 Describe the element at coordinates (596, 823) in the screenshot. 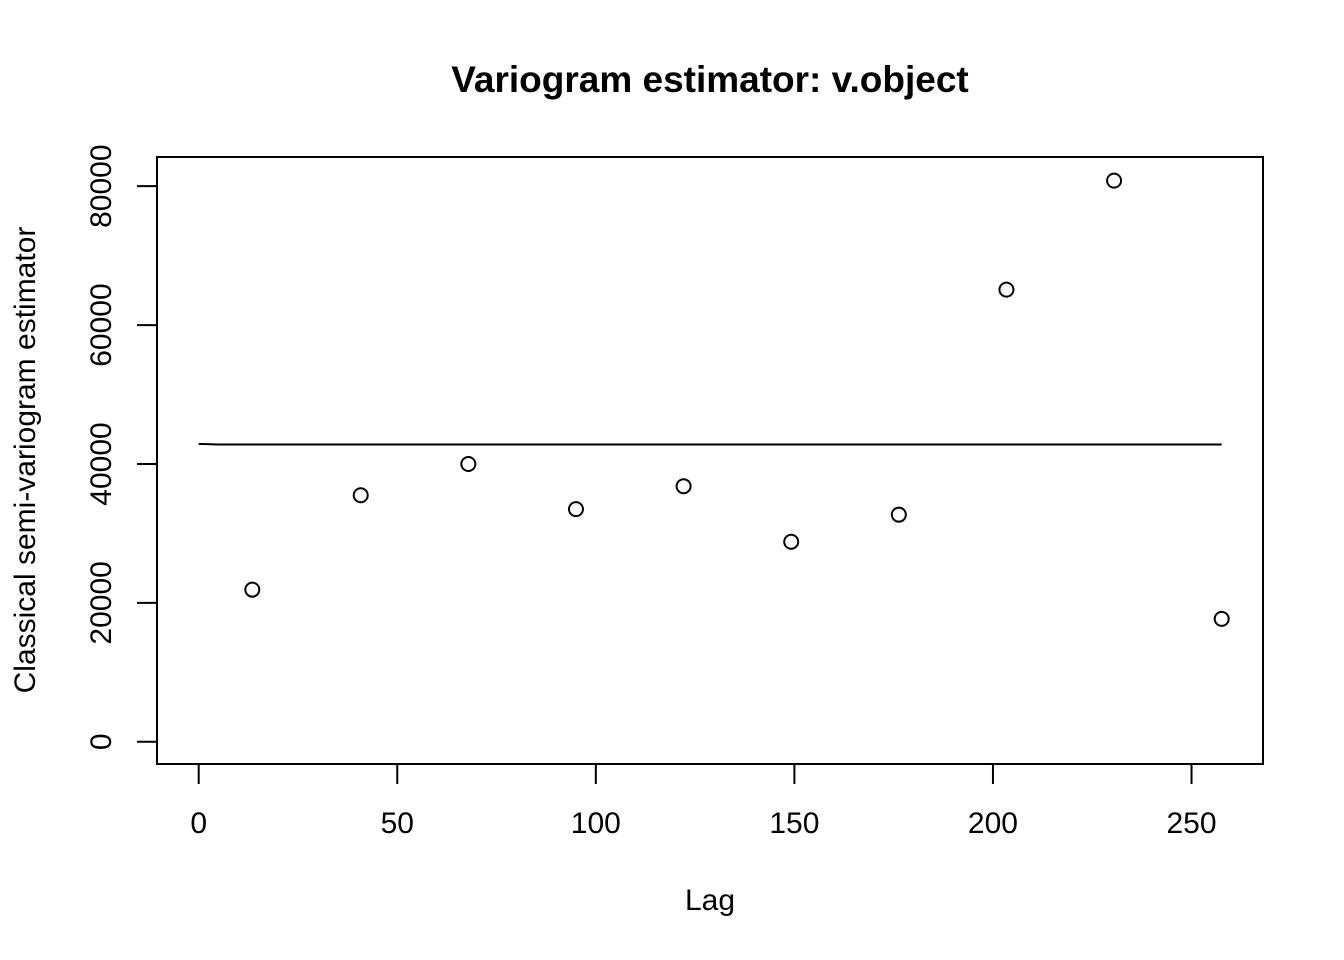

I see `x-tick-label: 100` at that location.